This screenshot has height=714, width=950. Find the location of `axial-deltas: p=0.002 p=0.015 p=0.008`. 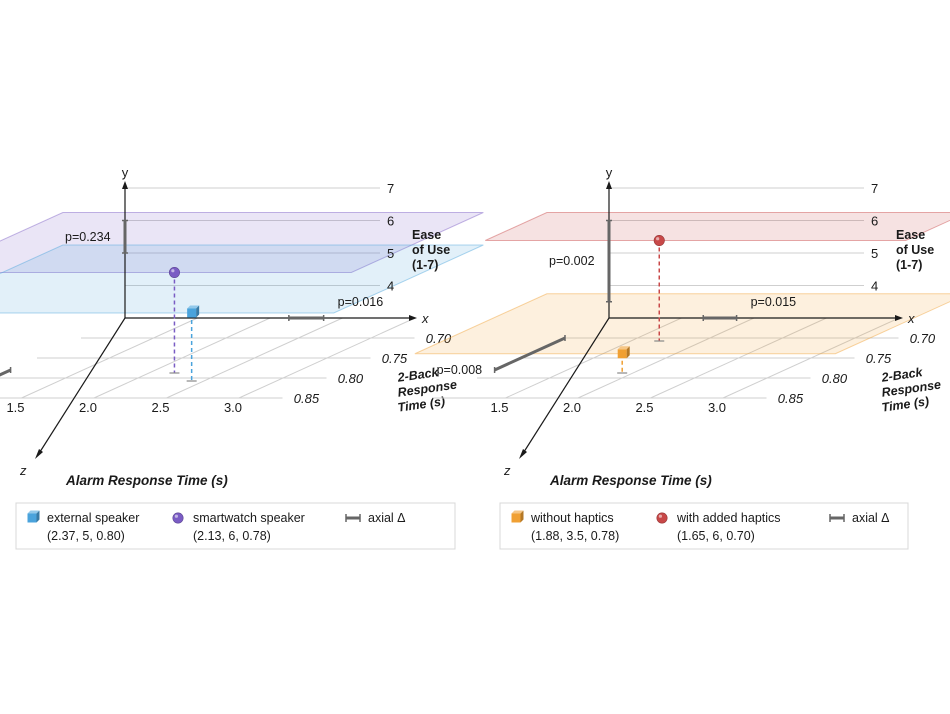

axial-deltas: p=0.002 p=0.015 p=0.008 is located at coordinates (617, 298).